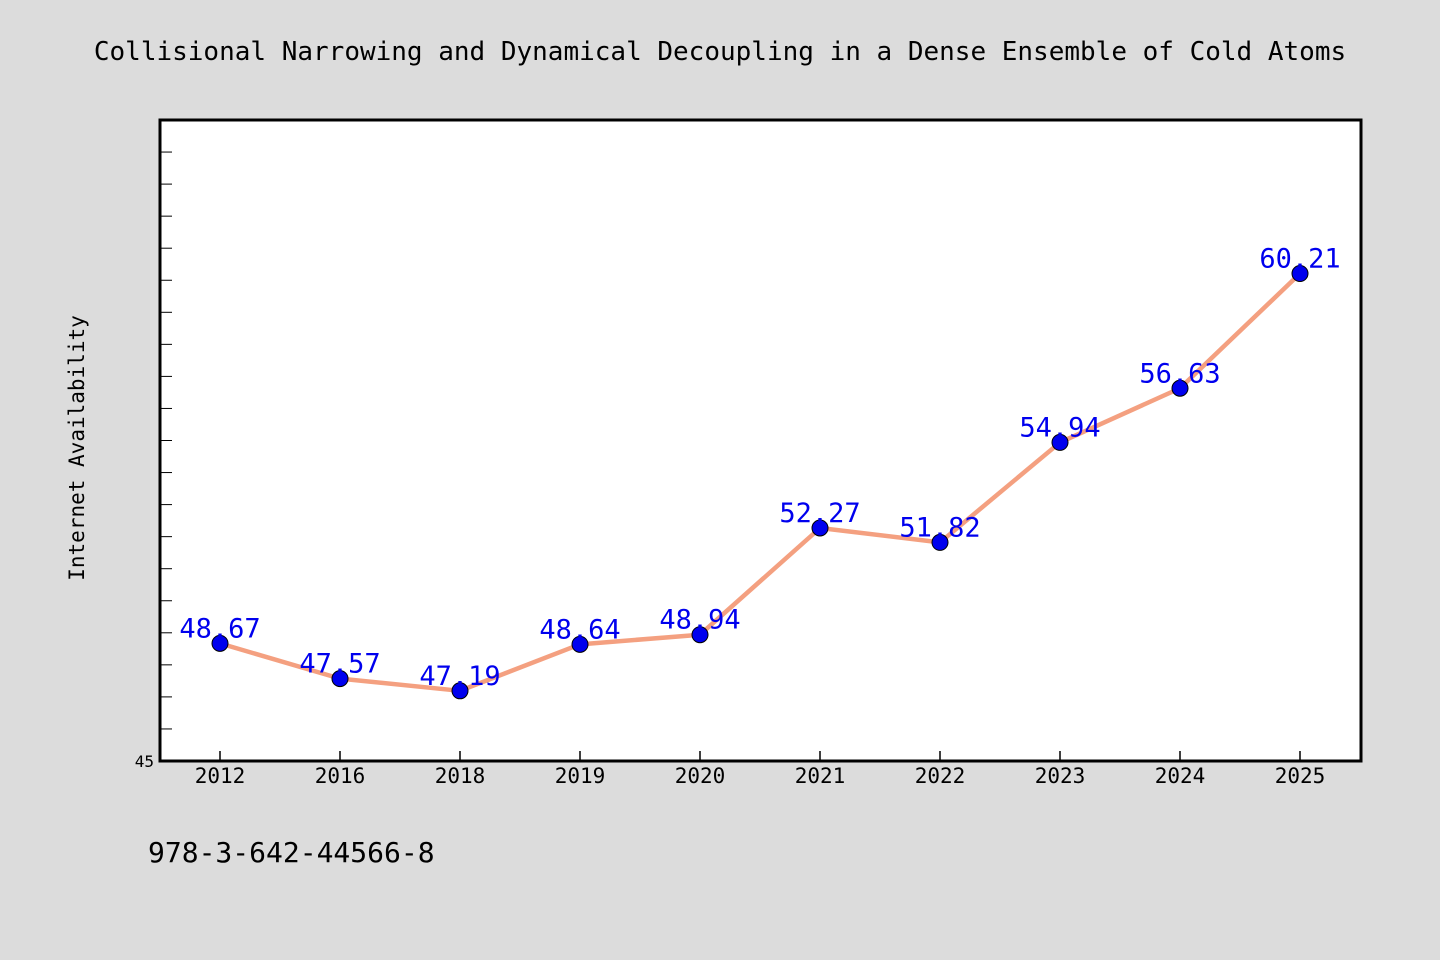  What do you see at coordinates (1060, 776) in the screenshot?
I see `x-tick-label: 2023` at bounding box center [1060, 776].